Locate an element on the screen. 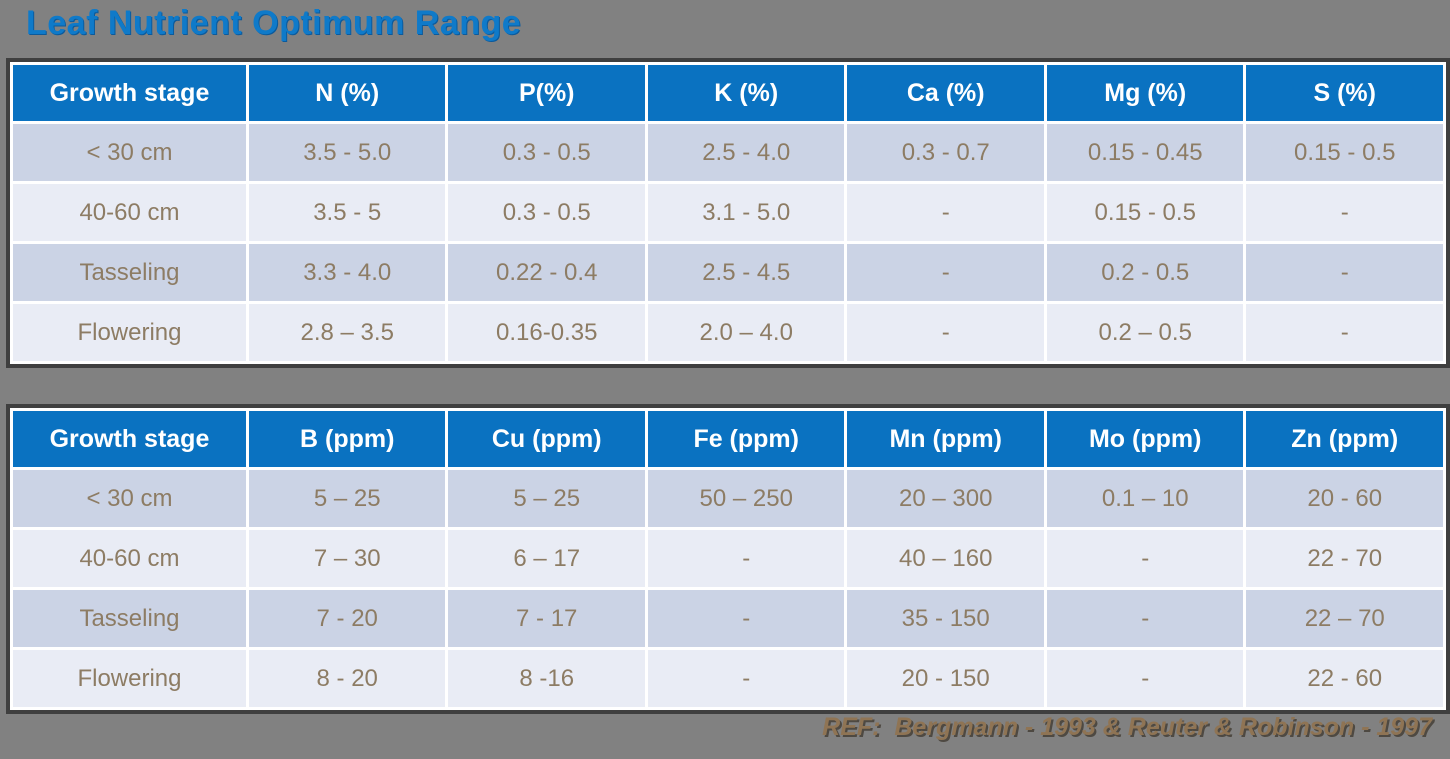 The image size is (1450, 759). nutrient-column-header: Cu (ppm) is located at coordinates (546, 439).